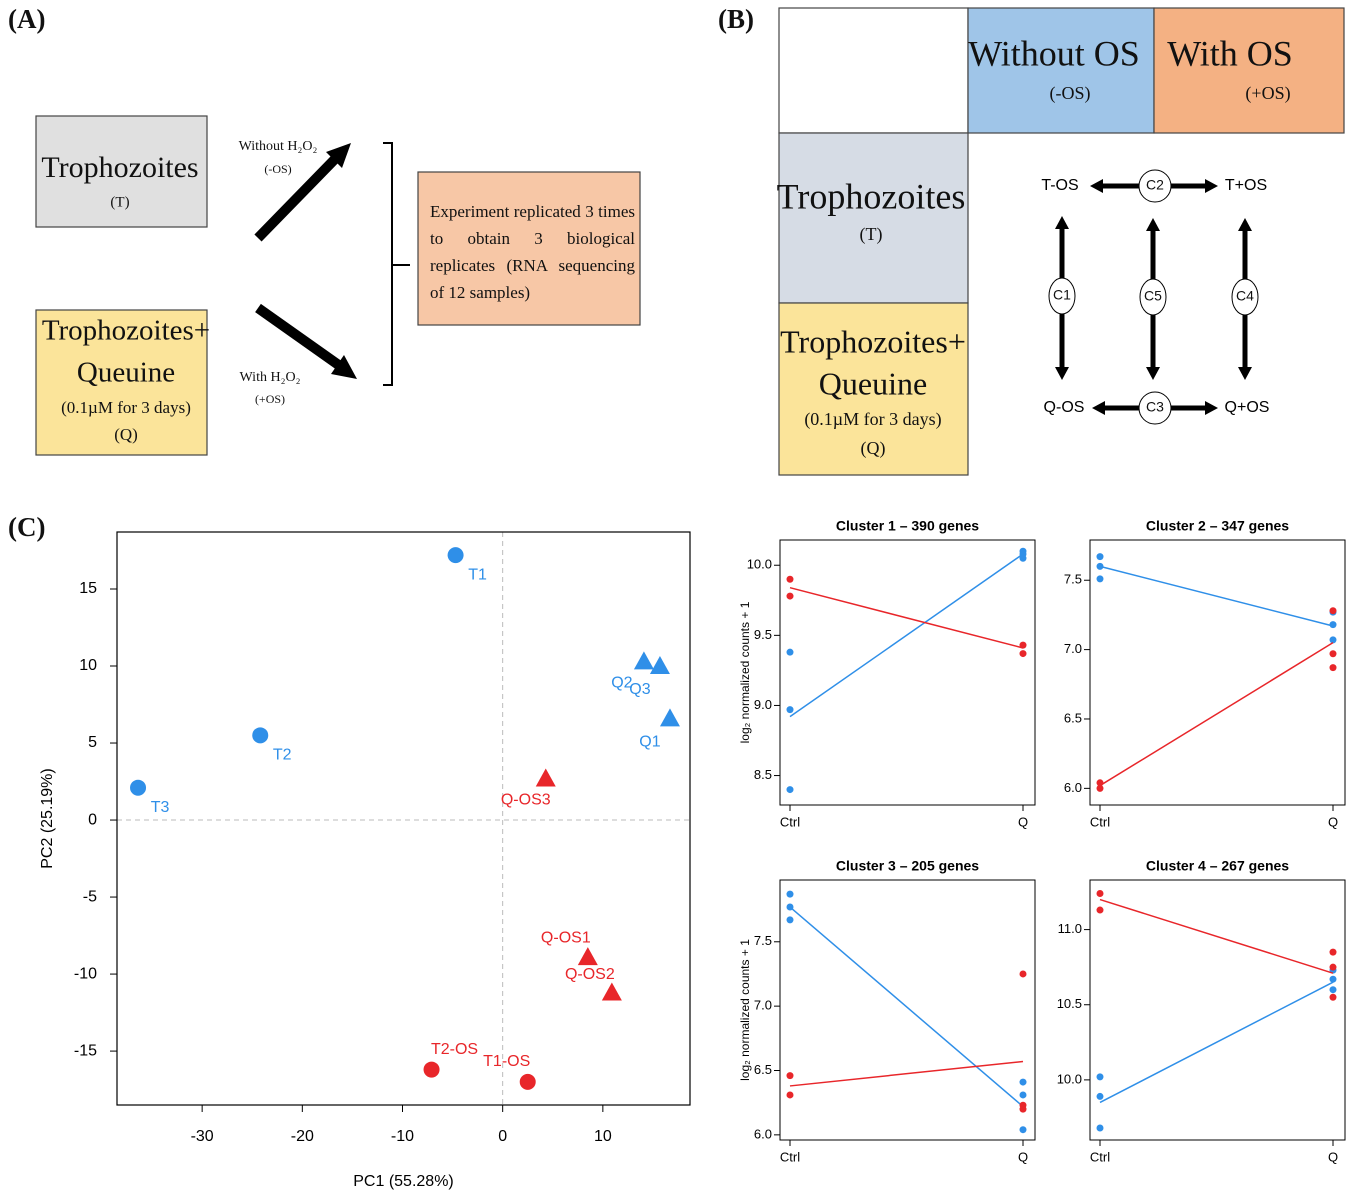 The height and width of the screenshot is (1196, 1357). What do you see at coordinates (871, 196) in the screenshot?
I see `row-title: Trophozoites` at bounding box center [871, 196].